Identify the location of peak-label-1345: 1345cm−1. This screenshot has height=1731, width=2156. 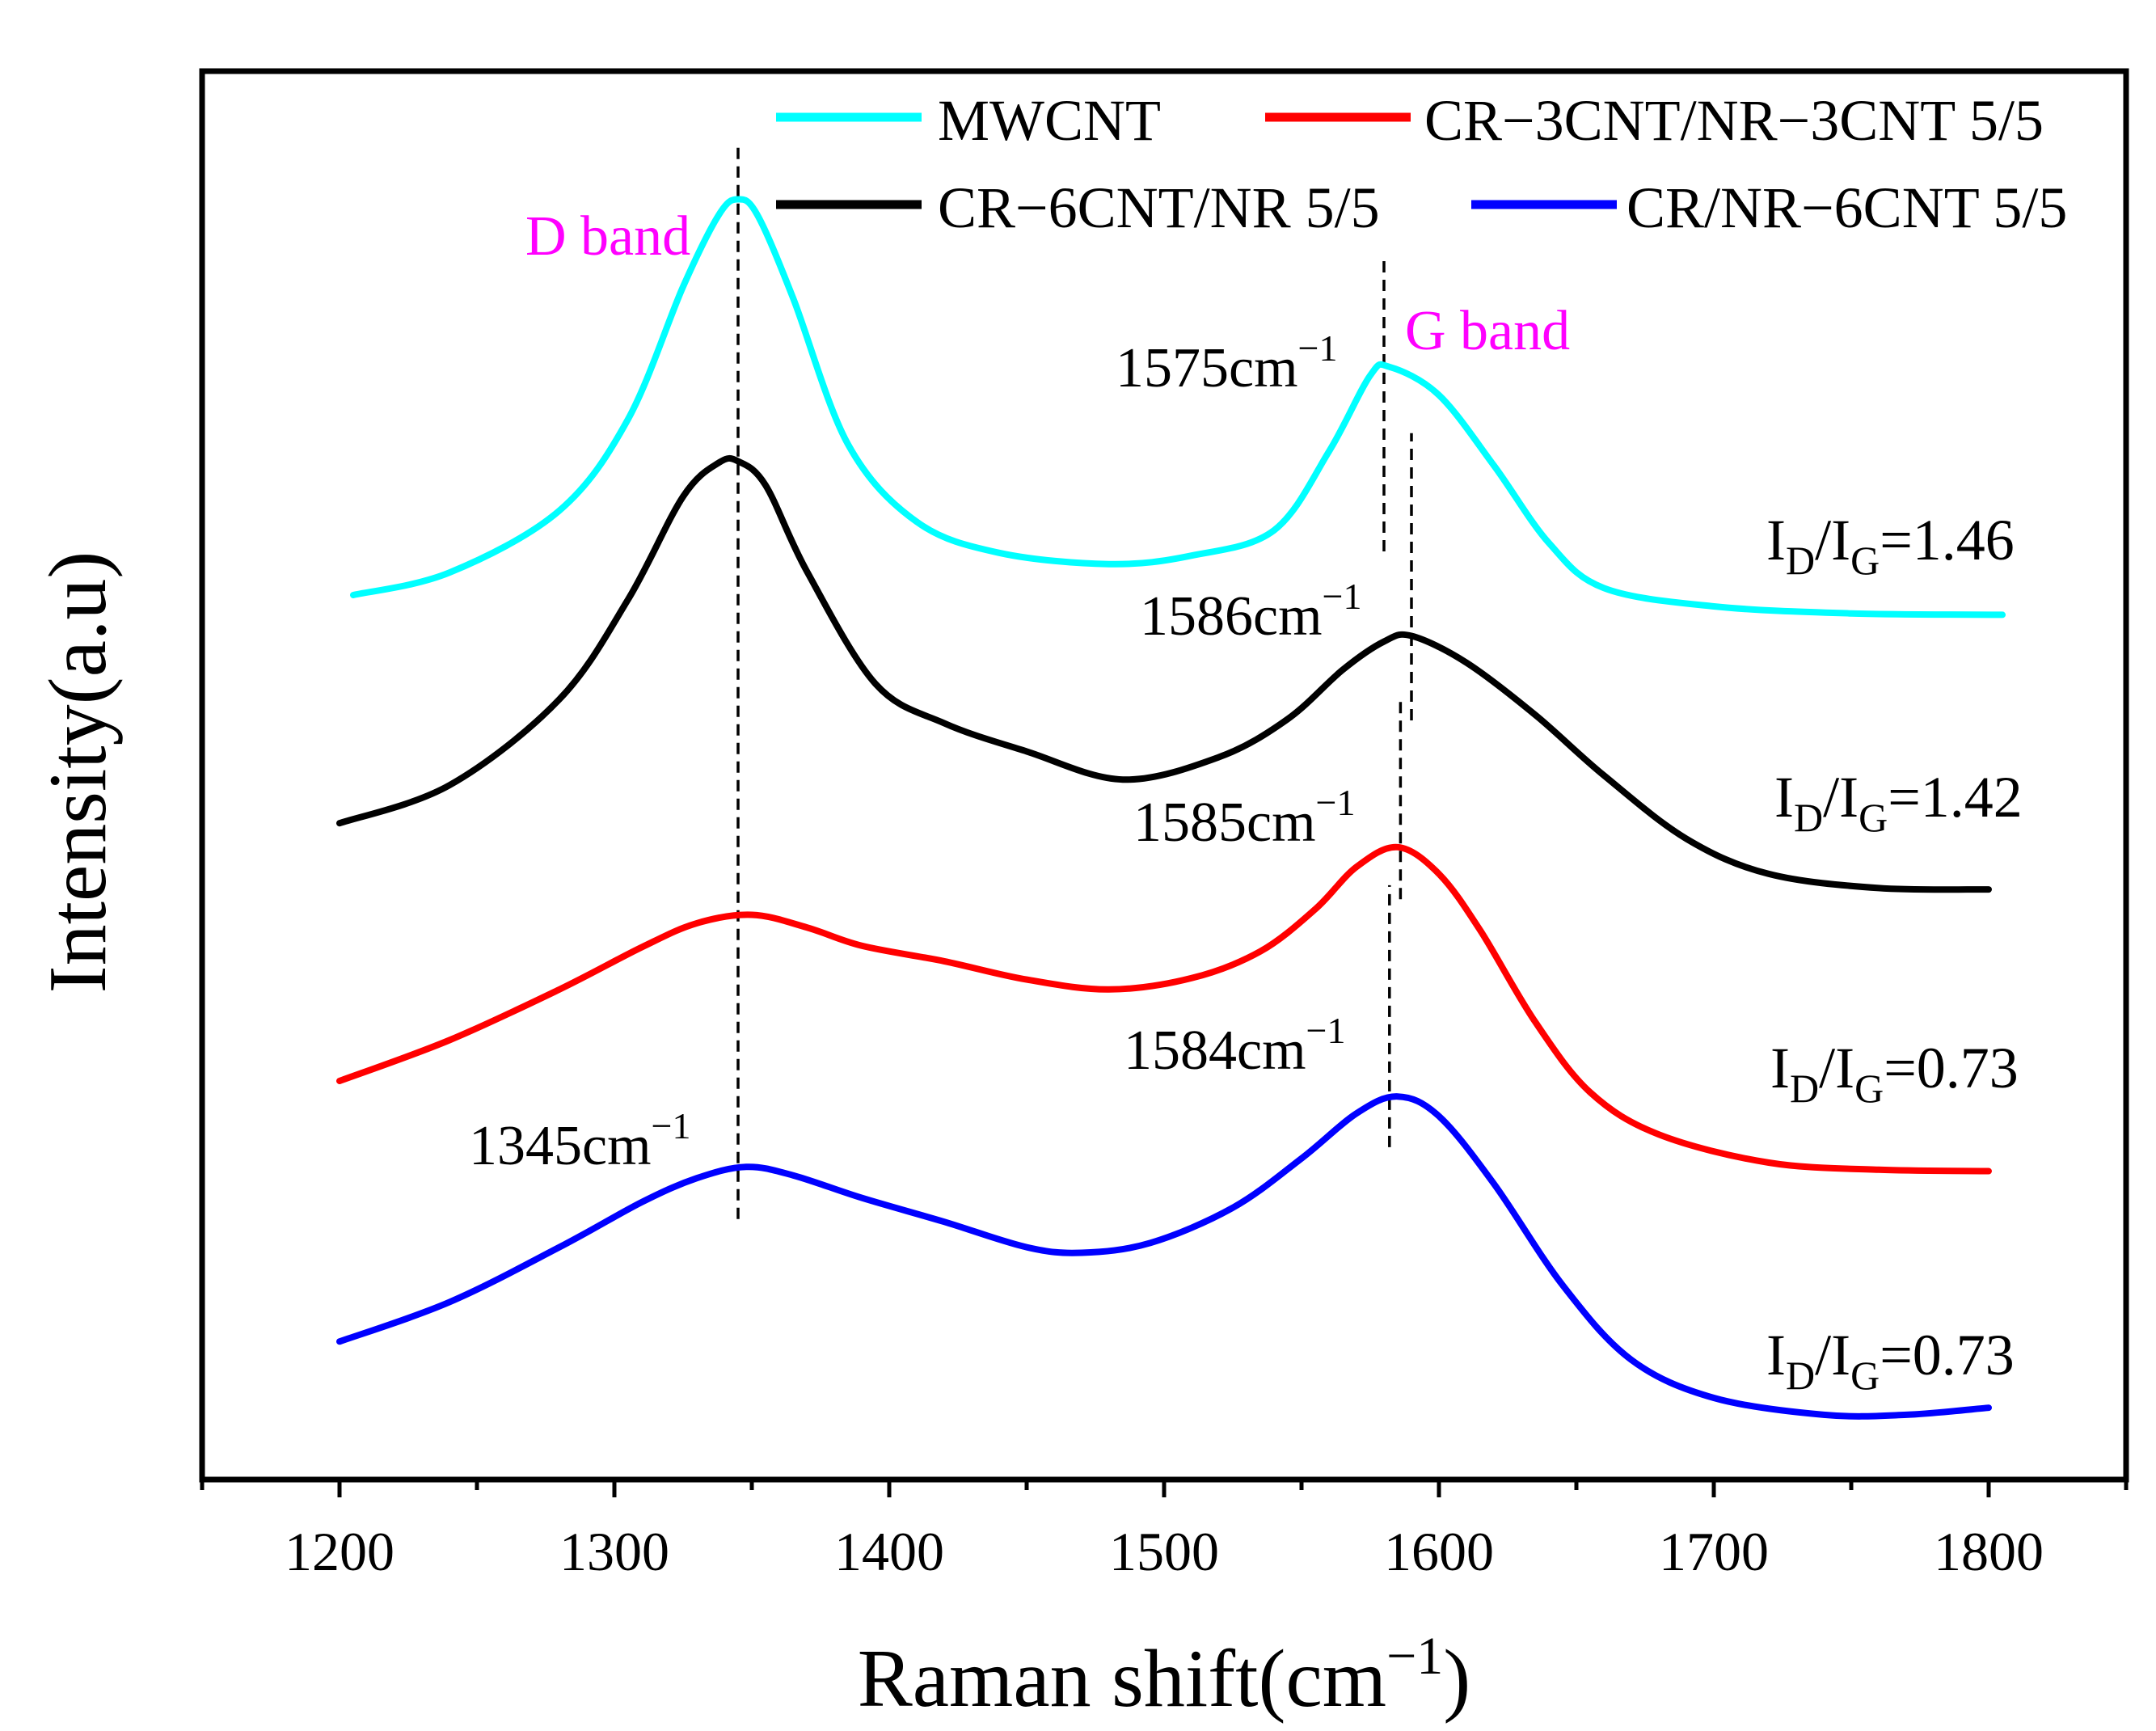
(580, 1141).